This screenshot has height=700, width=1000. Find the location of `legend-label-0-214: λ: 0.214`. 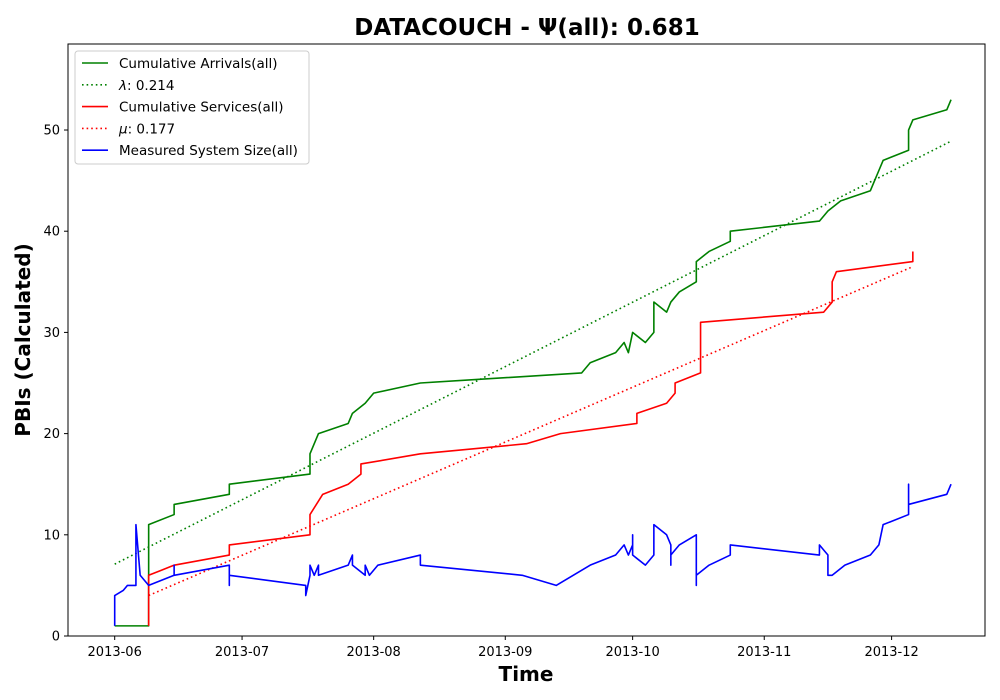

legend-label-0-214: λ: 0.214 is located at coordinates (146, 86).